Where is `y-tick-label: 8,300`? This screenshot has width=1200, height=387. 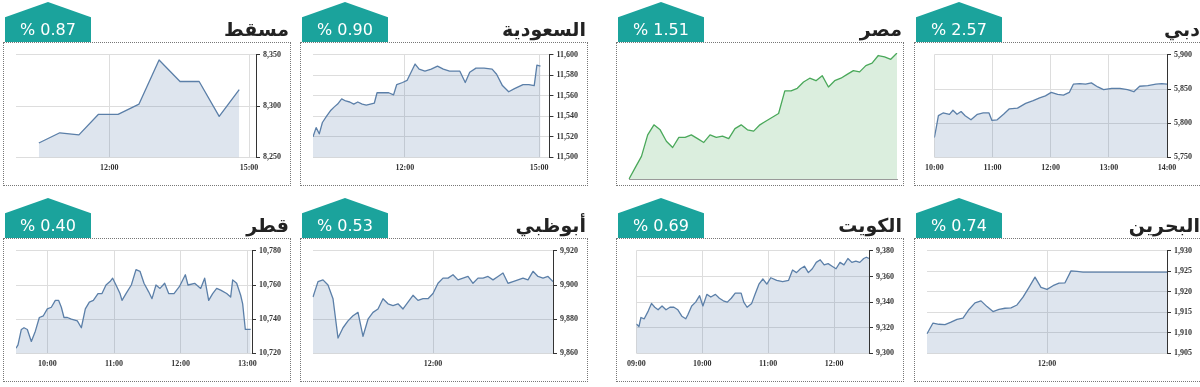 y-tick-label: 8,300 is located at coordinates (272, 106).